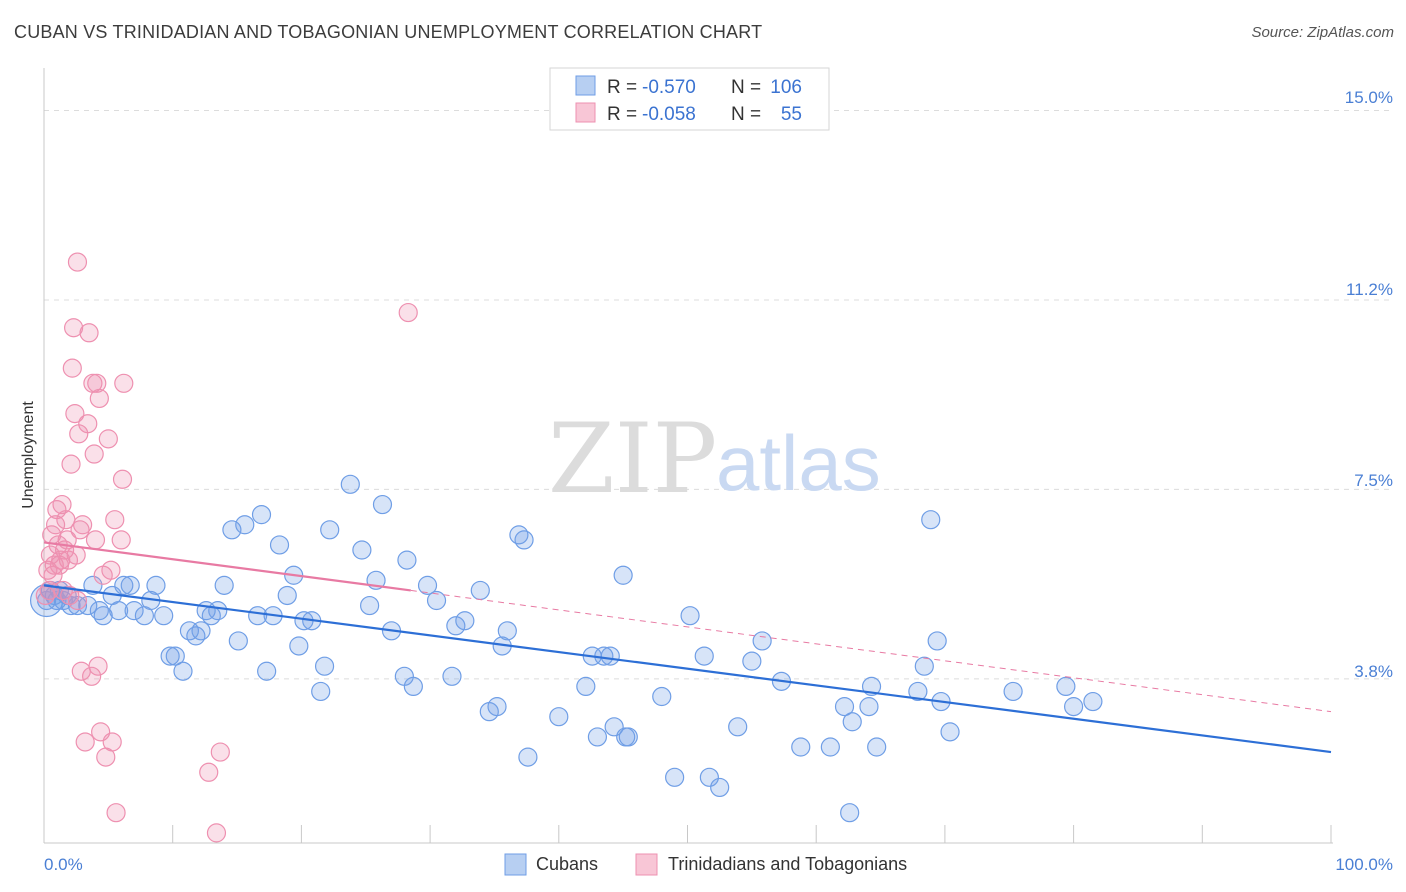 This screenshot has width=1406, height=892. What do you see at coordinates (669, 114) in the screenshot?
I see `legend-r-value-trini: -0.058` at bounding box center [669, 114].